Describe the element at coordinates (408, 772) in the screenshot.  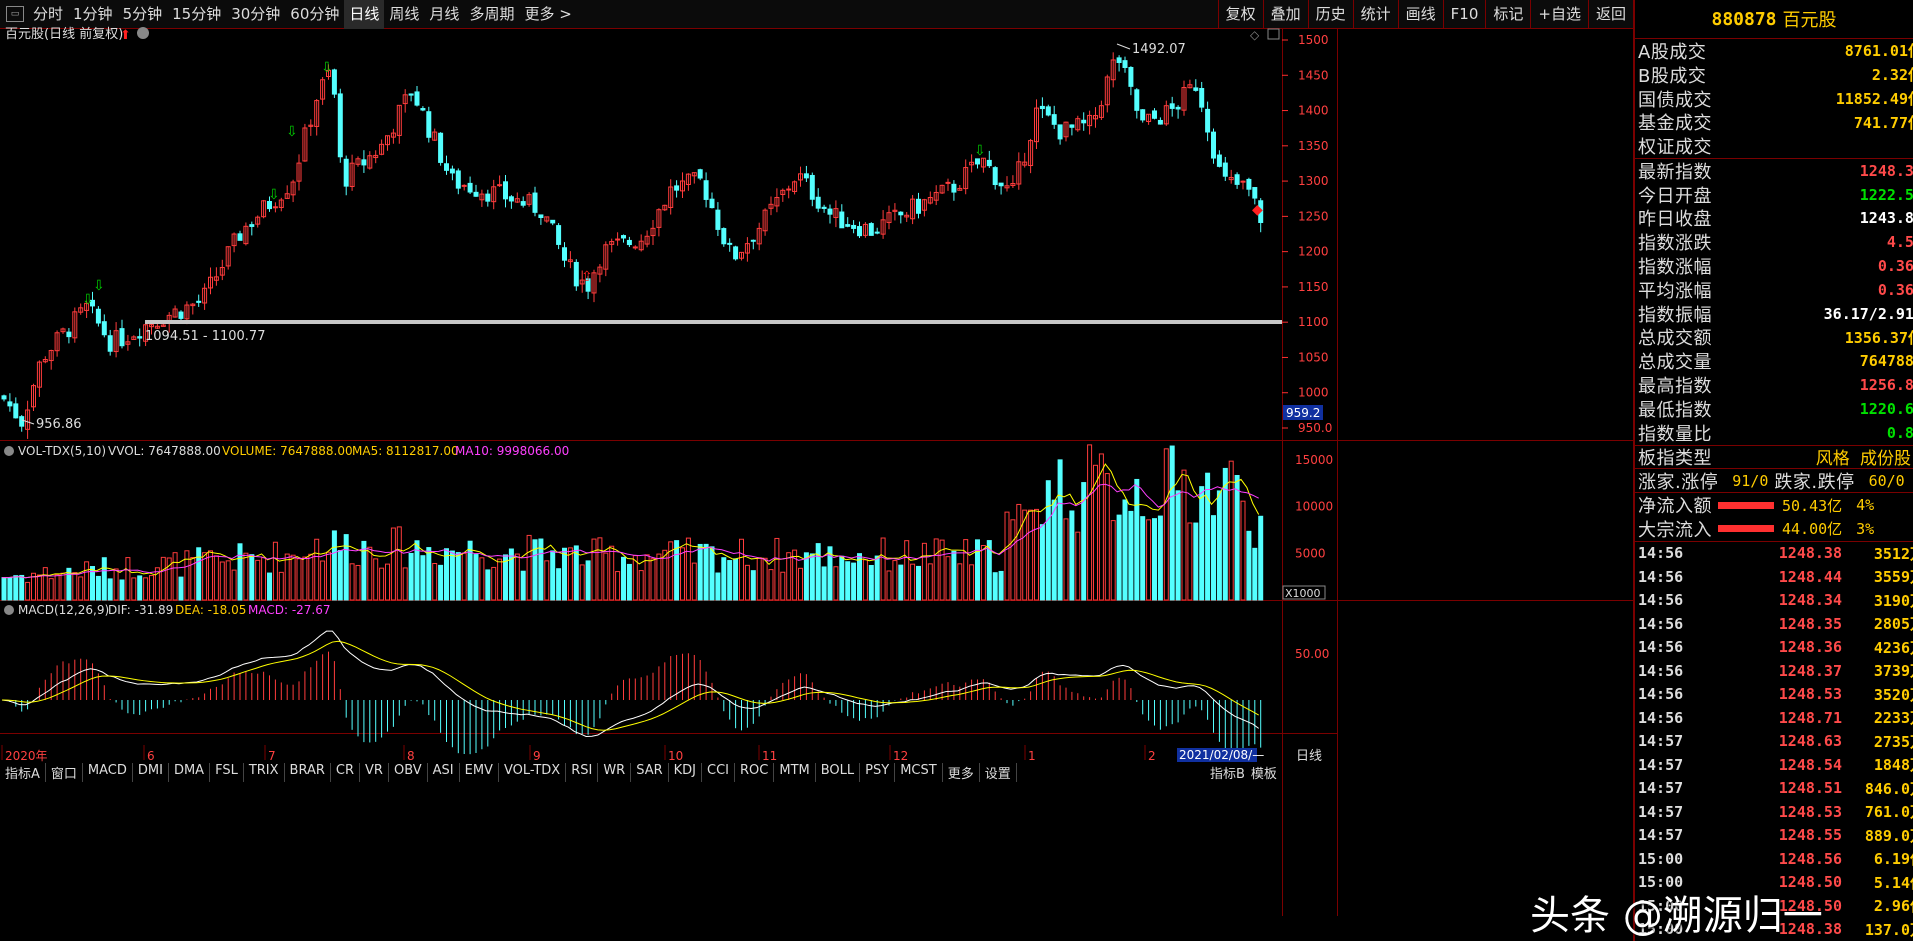
I see `indicator-tab: OBV` at that location.